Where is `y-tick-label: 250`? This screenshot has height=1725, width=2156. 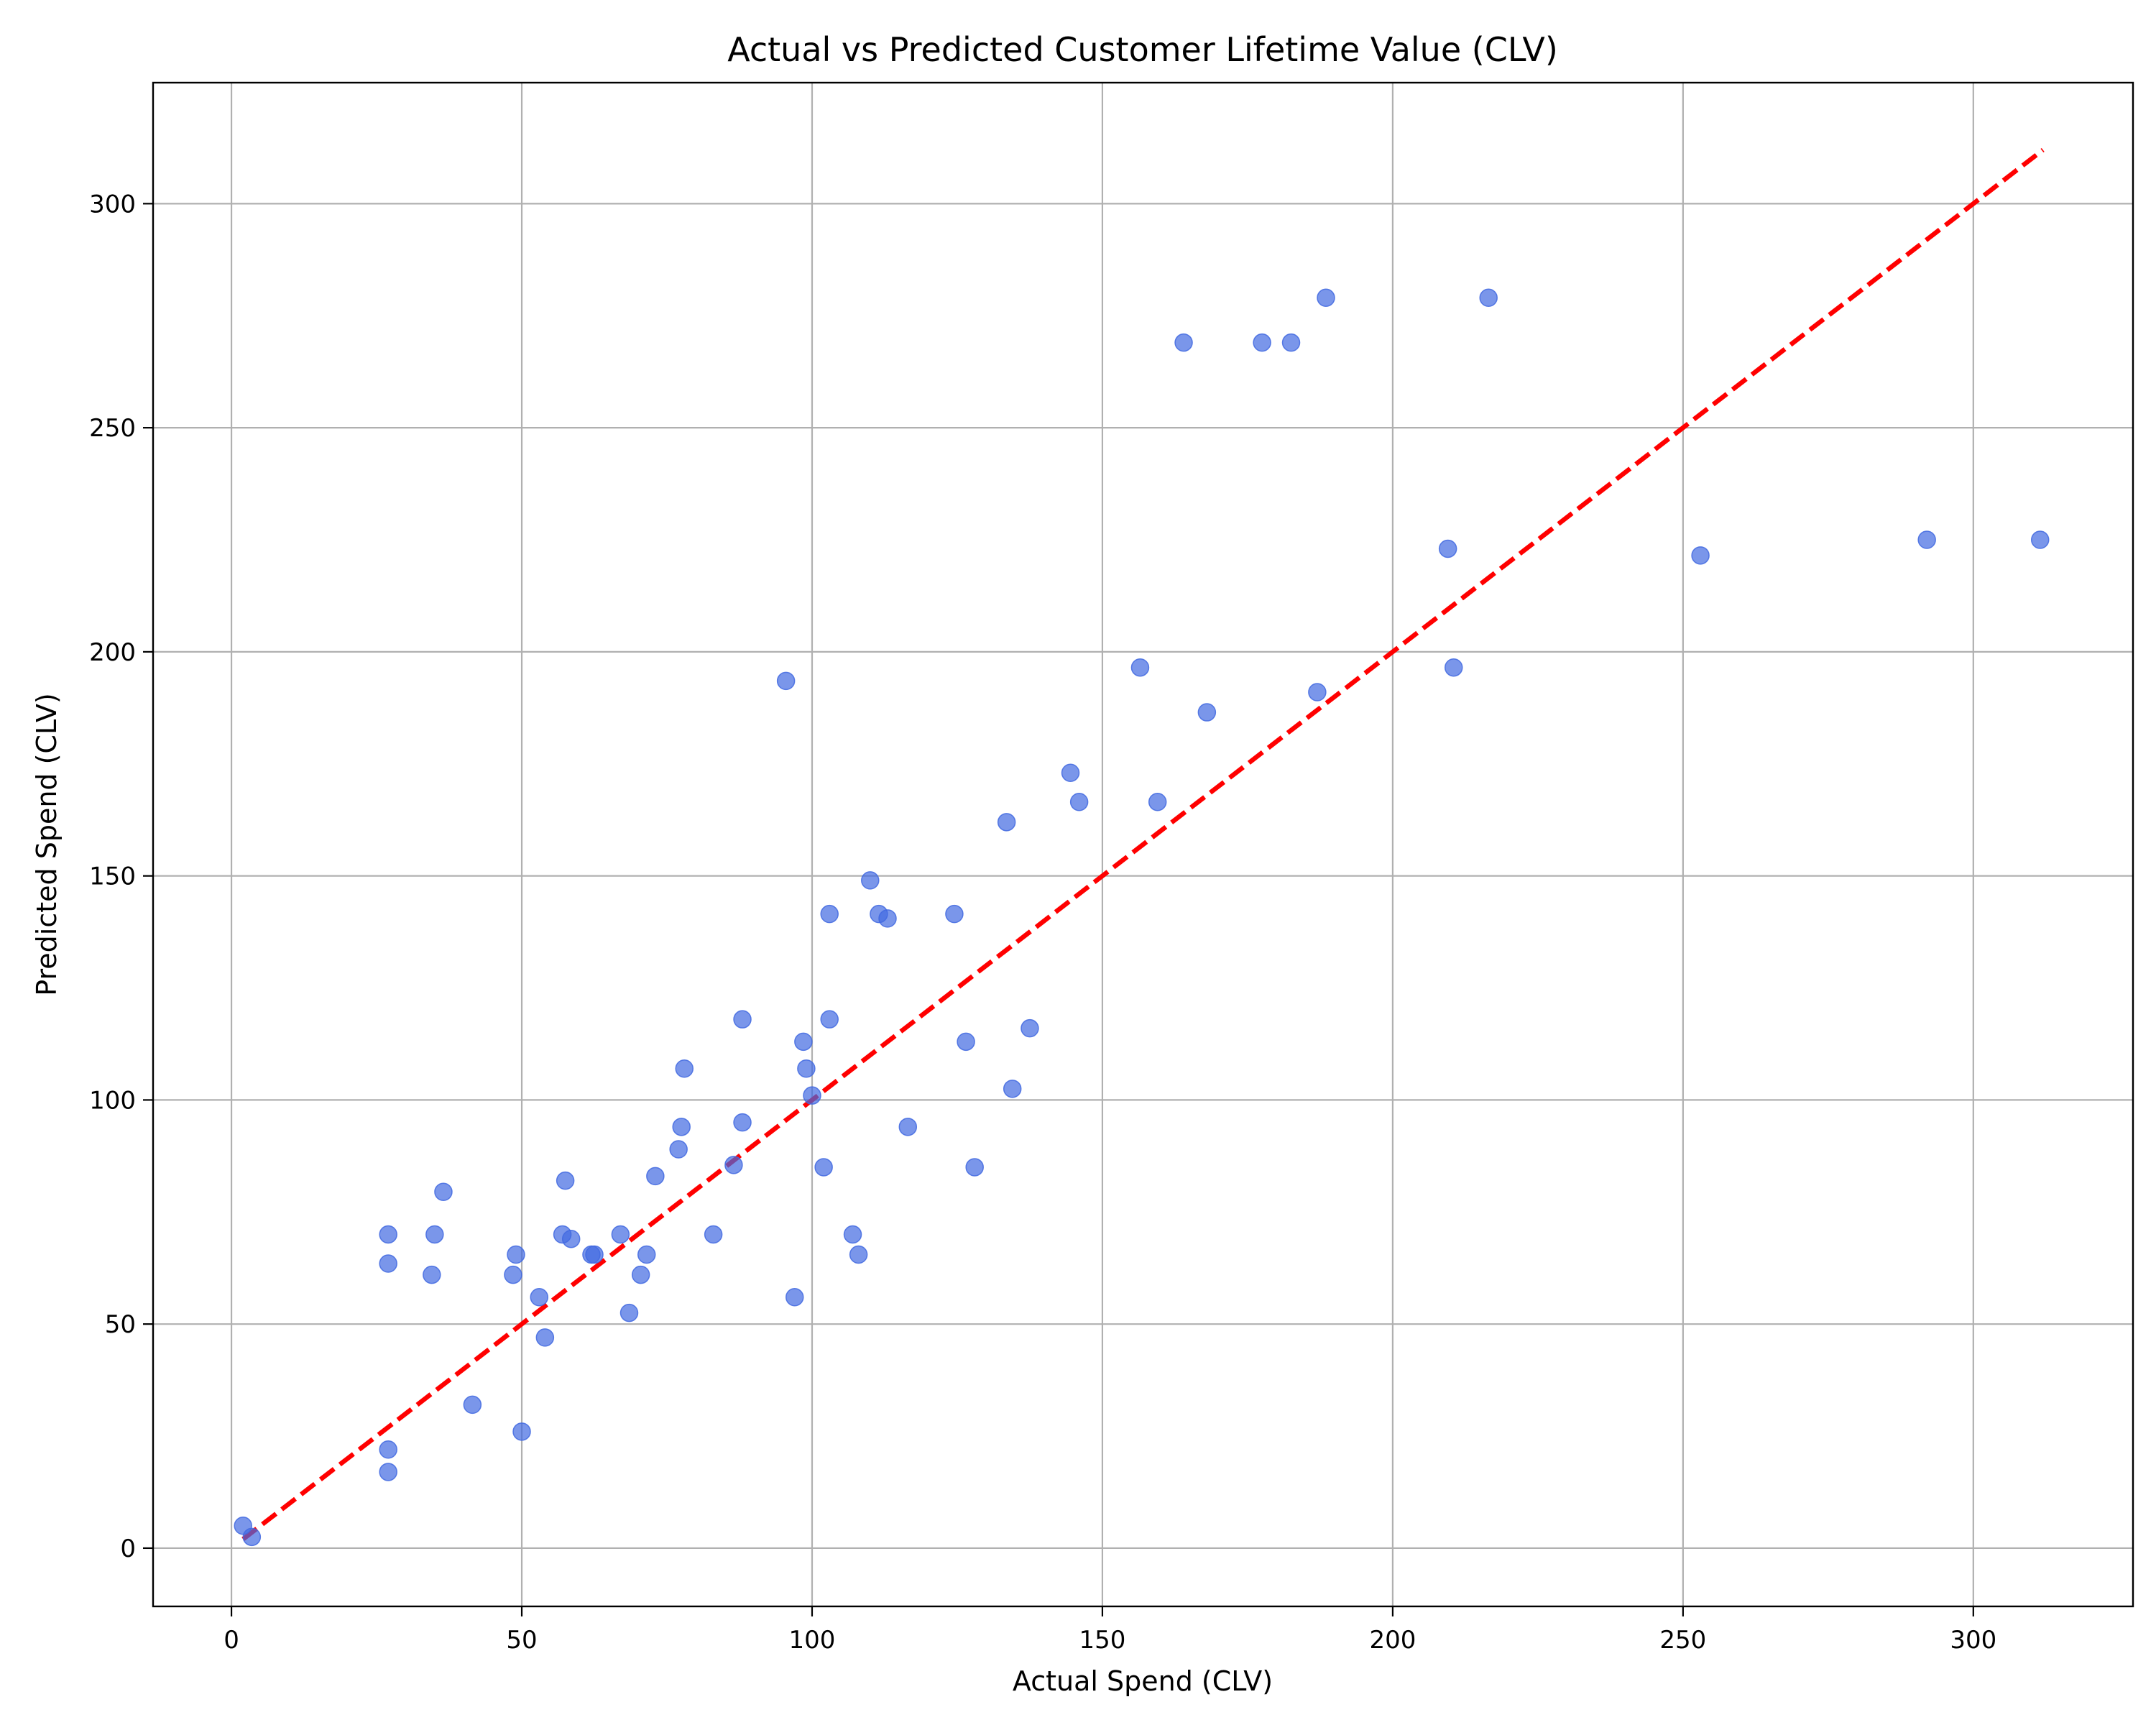
y-tick-label: 250 is located at coordinates (113, 428).